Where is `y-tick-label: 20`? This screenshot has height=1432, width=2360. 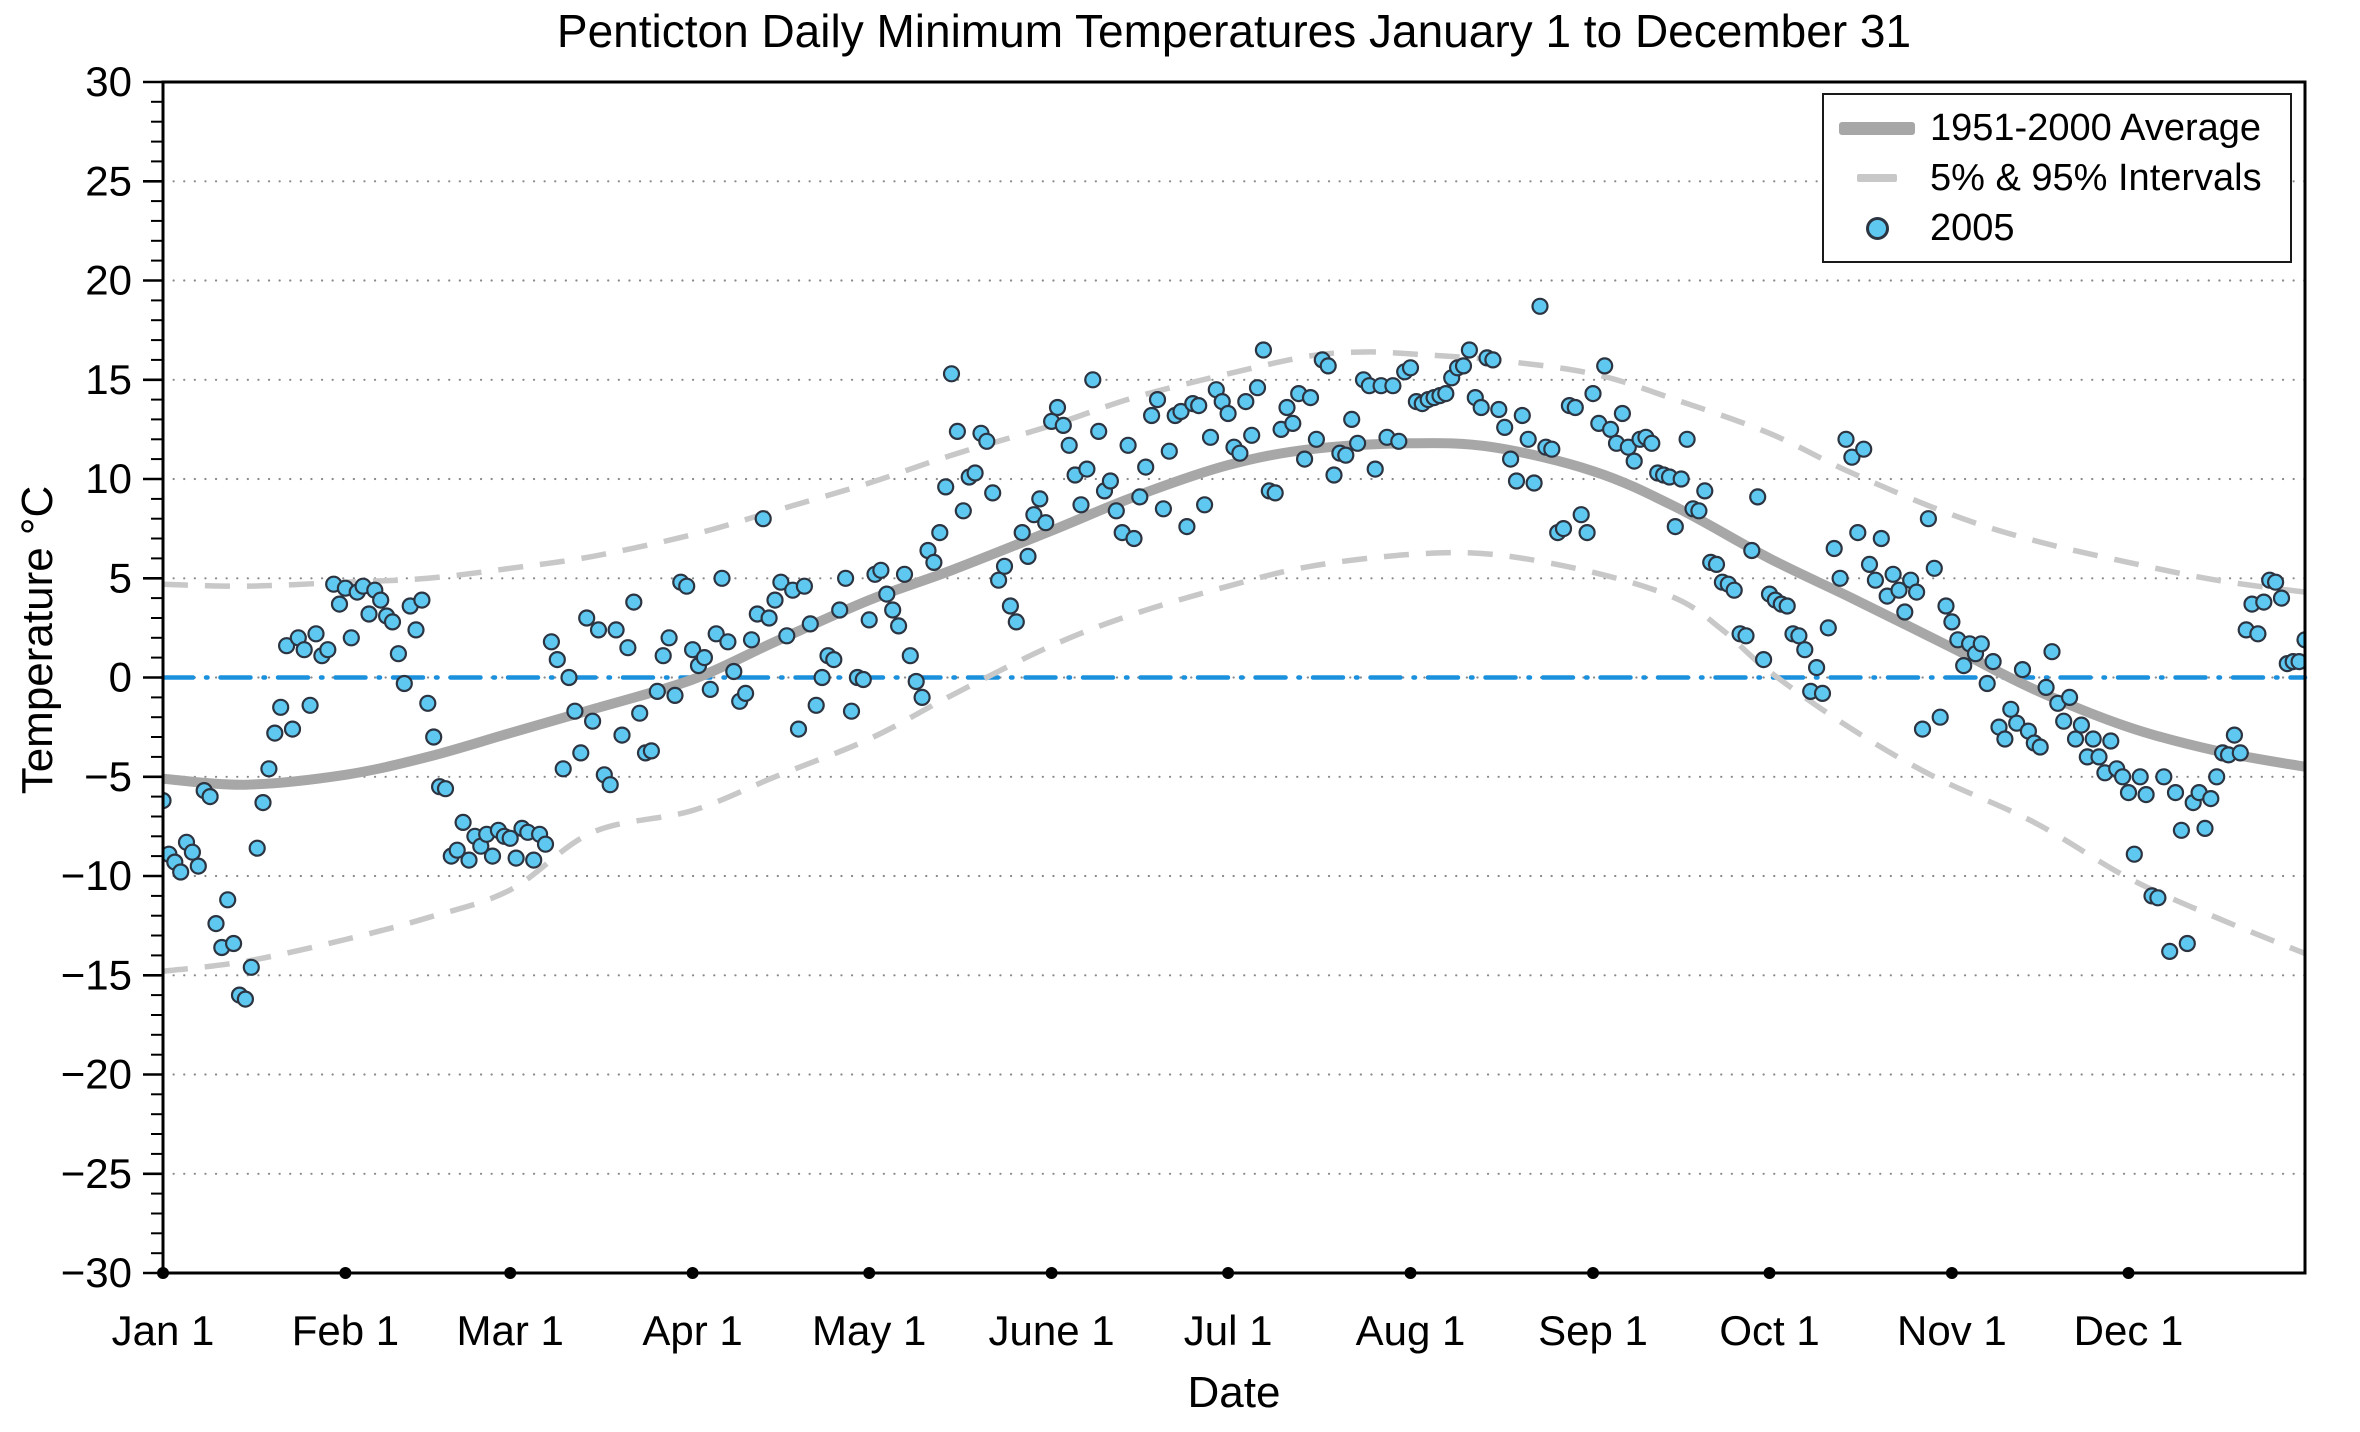 y-tick-label: 20 is located at coordinates (108, 280).